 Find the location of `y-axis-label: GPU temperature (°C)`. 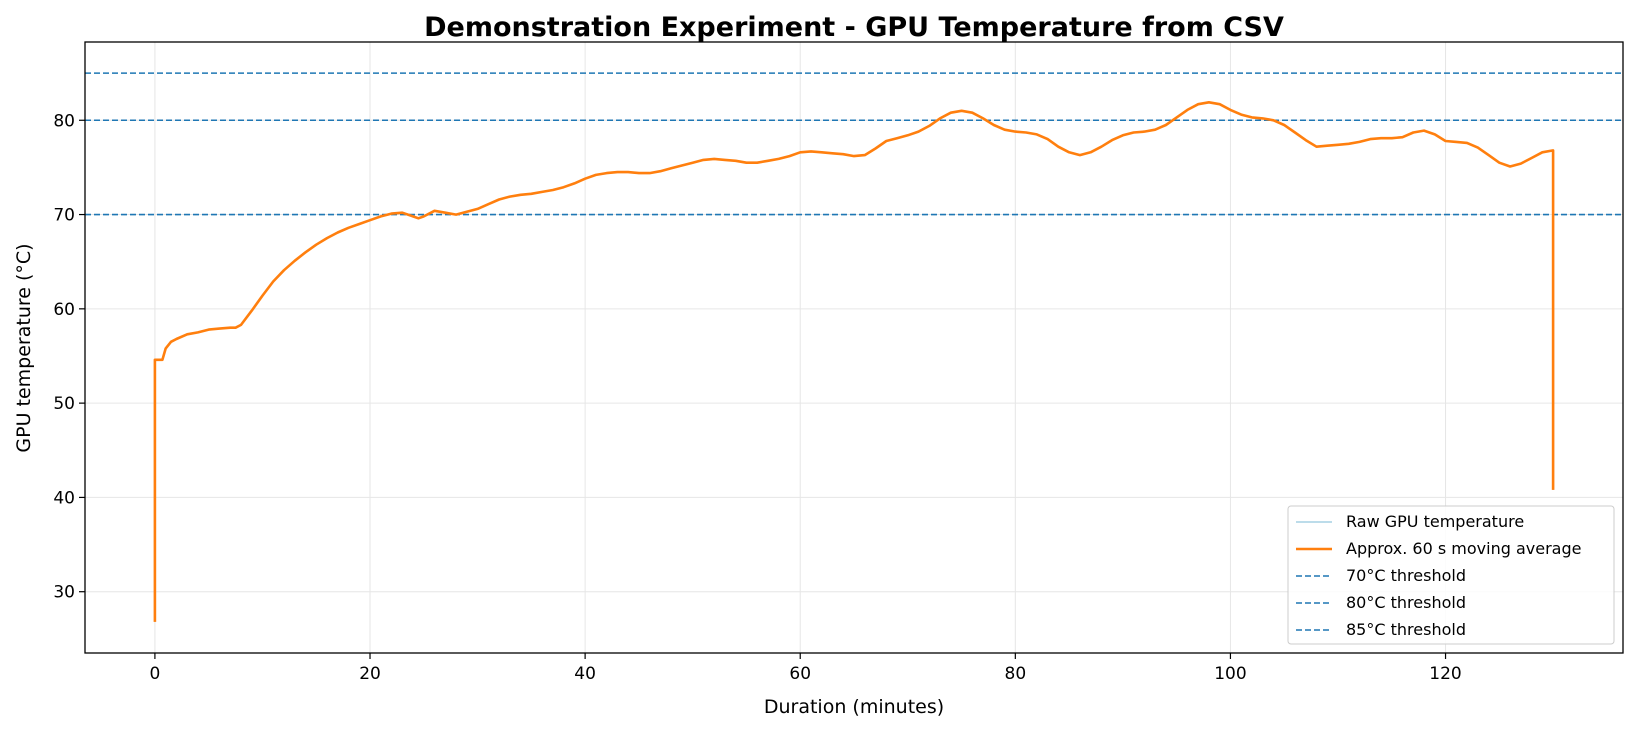

y-axis-label: GPU temperature (°C) is located at coordinates (24, 347).